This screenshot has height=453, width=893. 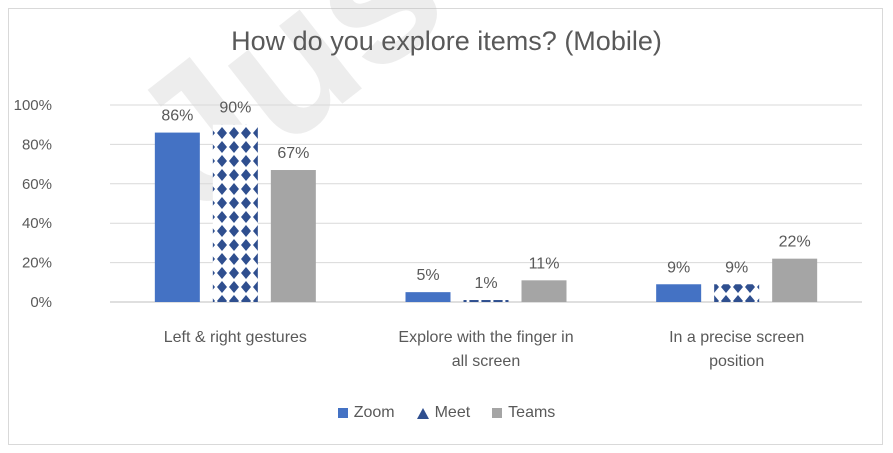 What do you see at coordinates (235, 108) in the screenshot?
I see `data-label: 90%` at bounding box center [235, 108].